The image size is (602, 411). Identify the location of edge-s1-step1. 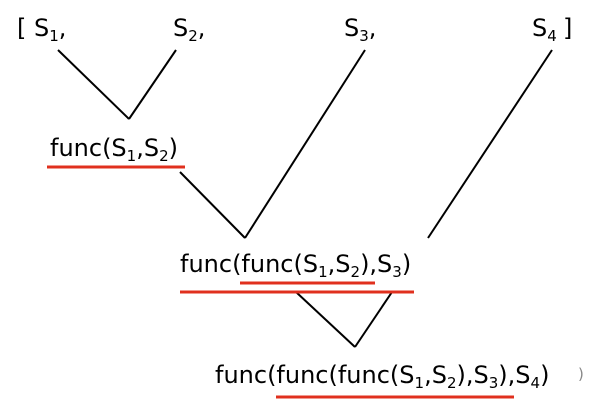
(93, 84).